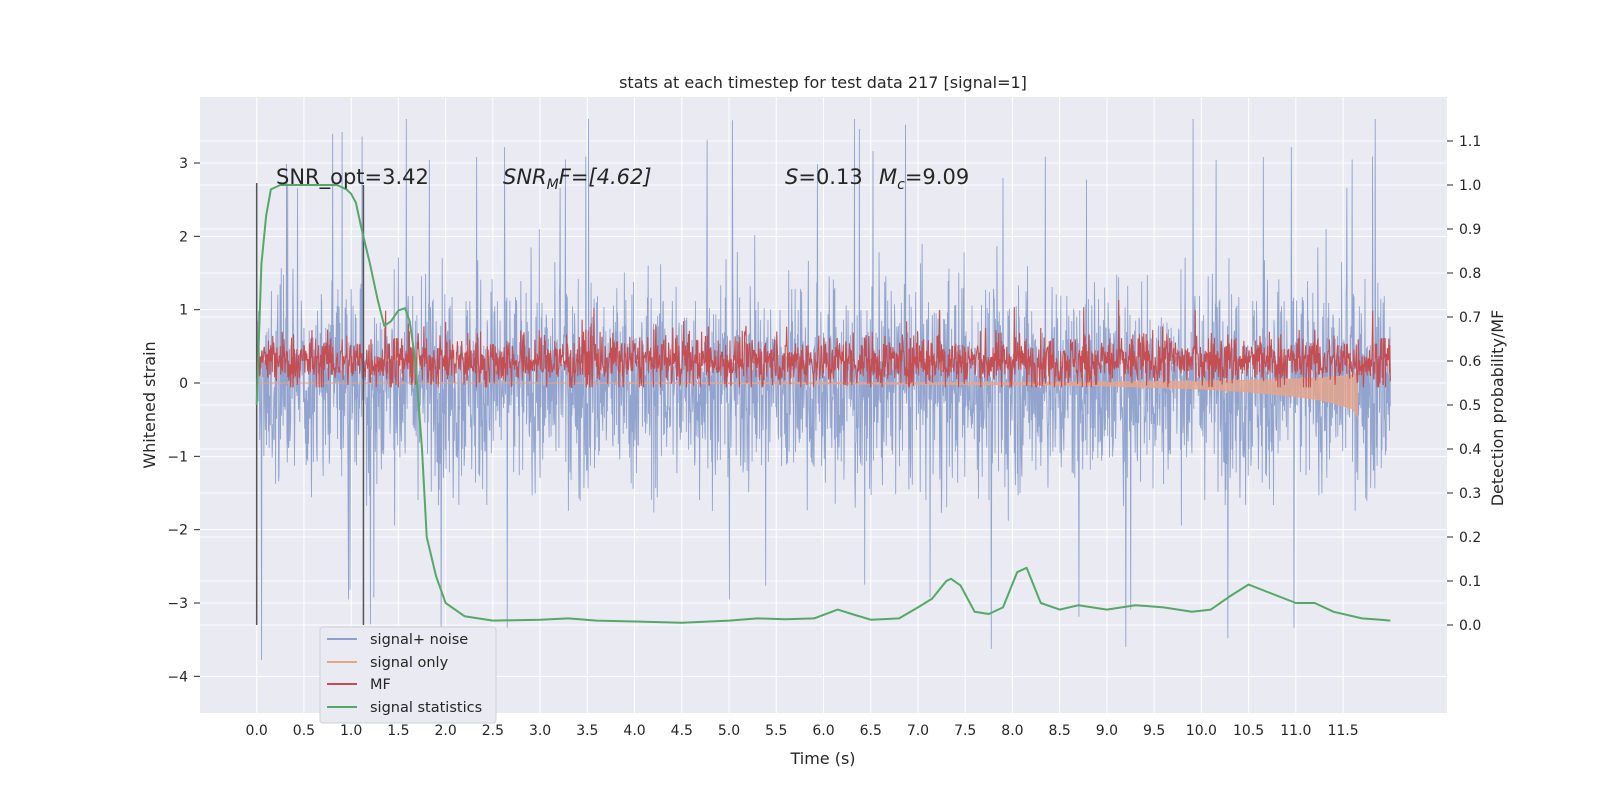  What do you see at coordinates (177, 604) in the screenshot?
I see `y-tick-label: −3` at bounding box center [177, 604].